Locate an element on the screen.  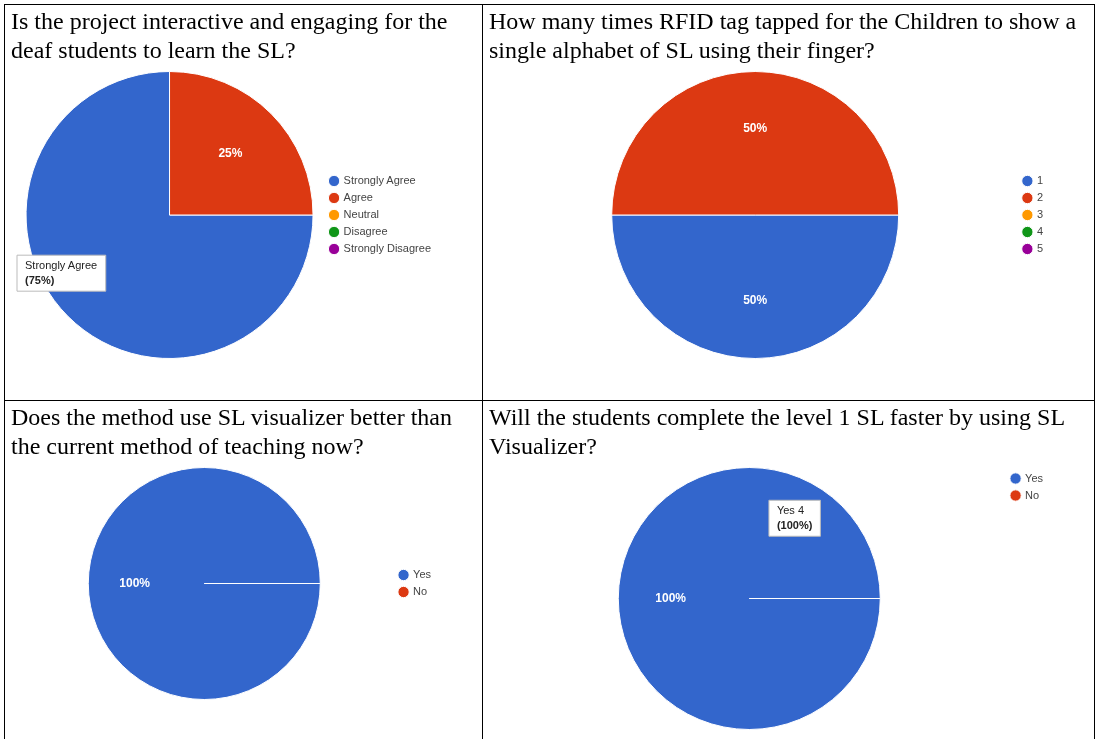
legend-label: 3 is located at coordinates (1040, 214).